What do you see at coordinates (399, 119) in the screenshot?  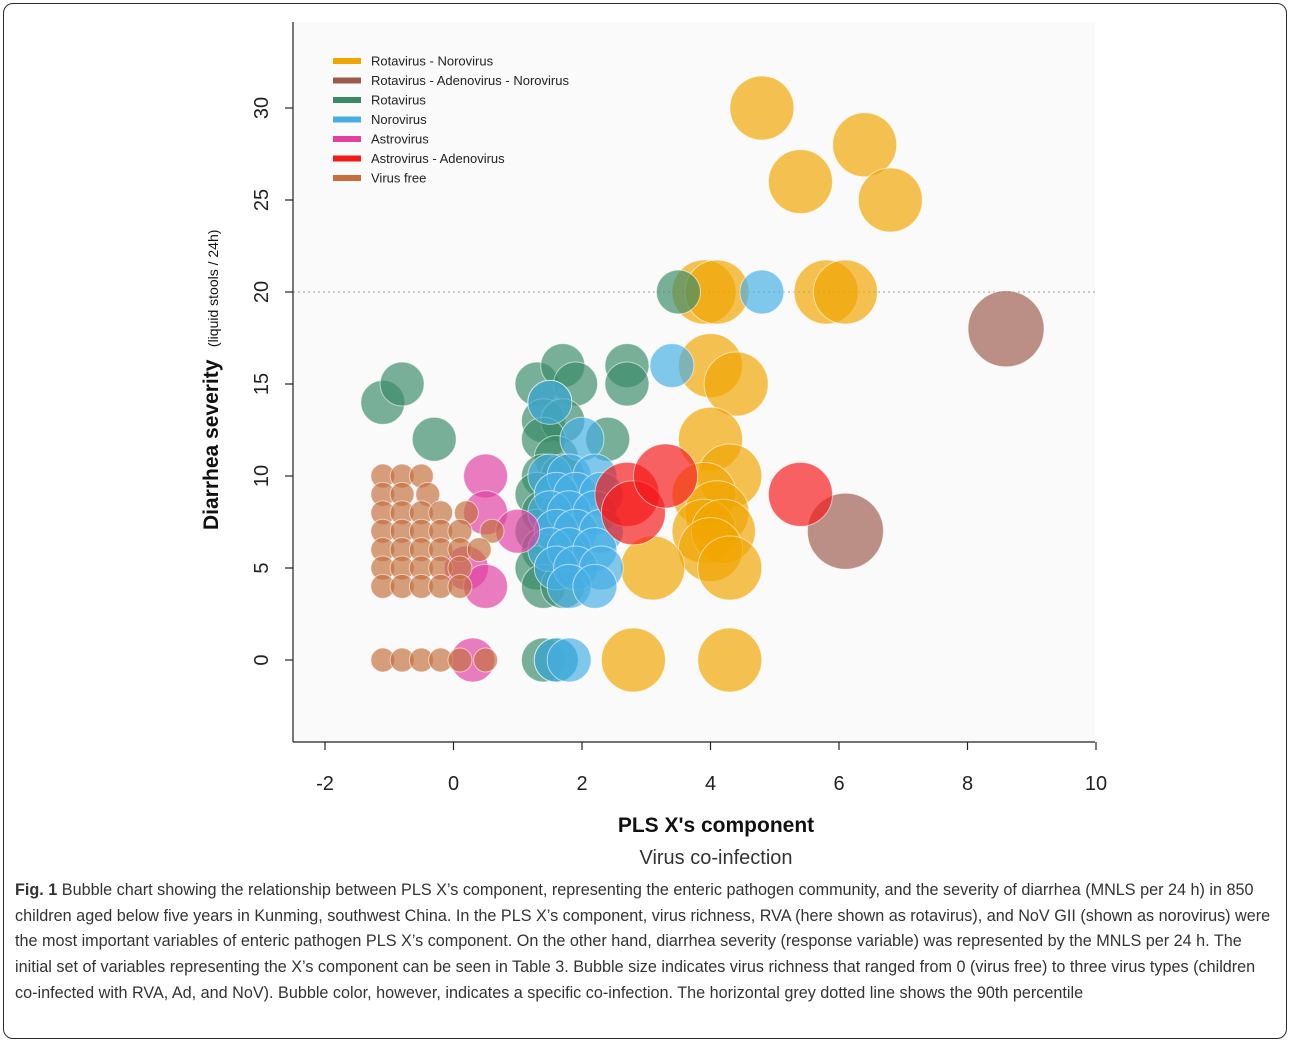 I see `legend-label: Norovirus` at bounding box center [399, 119].